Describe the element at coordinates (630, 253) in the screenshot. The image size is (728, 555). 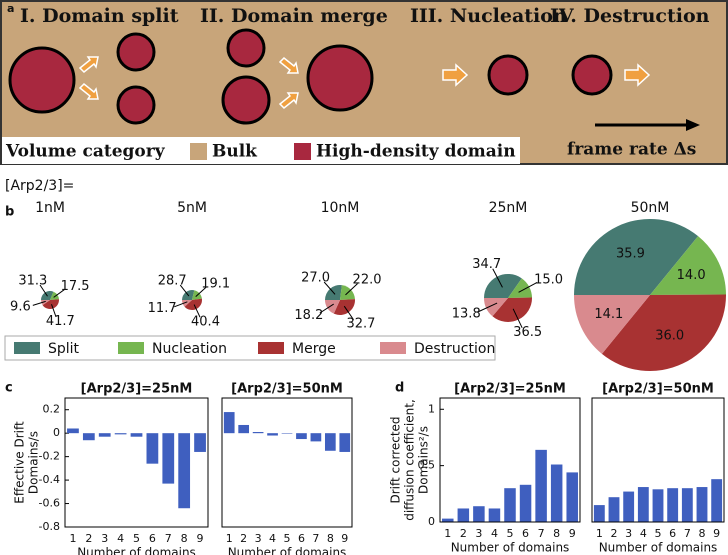
I see `value-label: 35.9` at that location.